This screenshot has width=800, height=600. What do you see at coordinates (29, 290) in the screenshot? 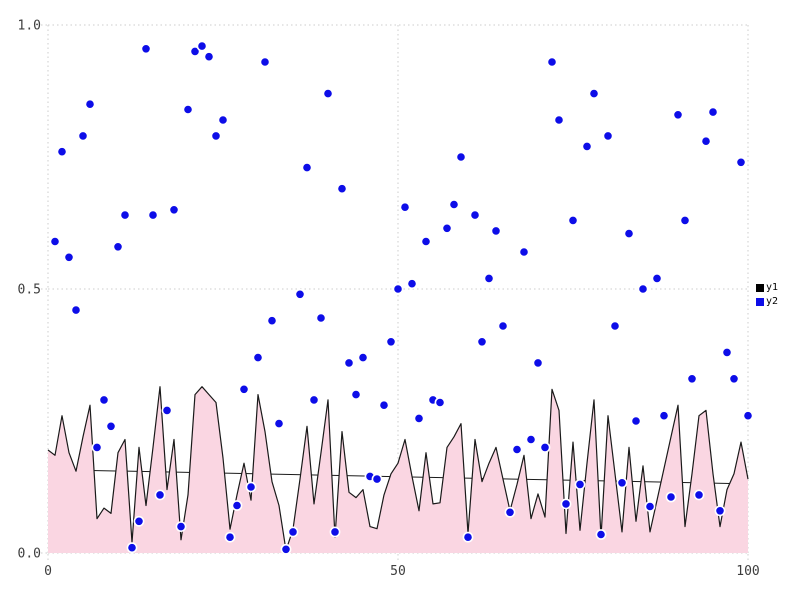
I see `y-tick-label: 0.5` at bounding box center [29, 290].